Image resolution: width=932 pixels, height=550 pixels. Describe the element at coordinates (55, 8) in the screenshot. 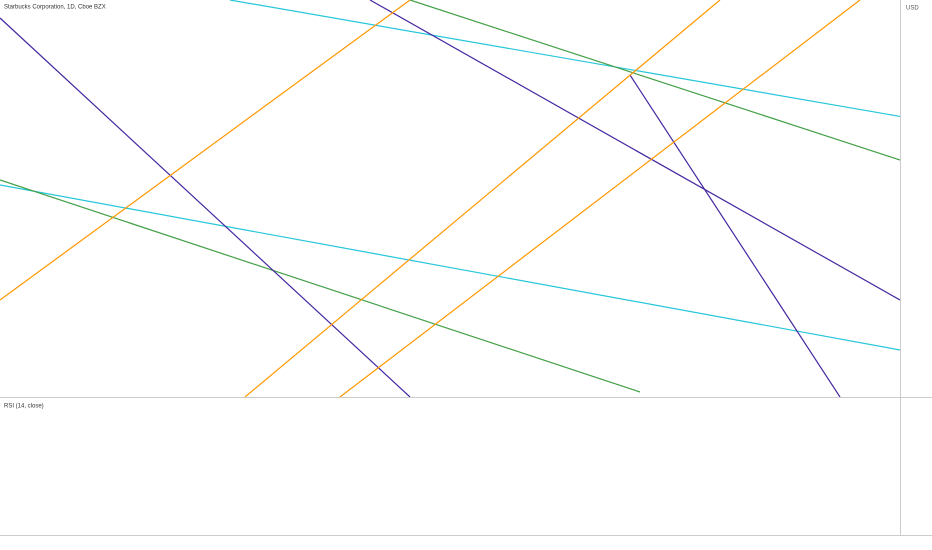

I see `chart-title: Starbucks Corporation, 1D, Cboe BZX` at that location.